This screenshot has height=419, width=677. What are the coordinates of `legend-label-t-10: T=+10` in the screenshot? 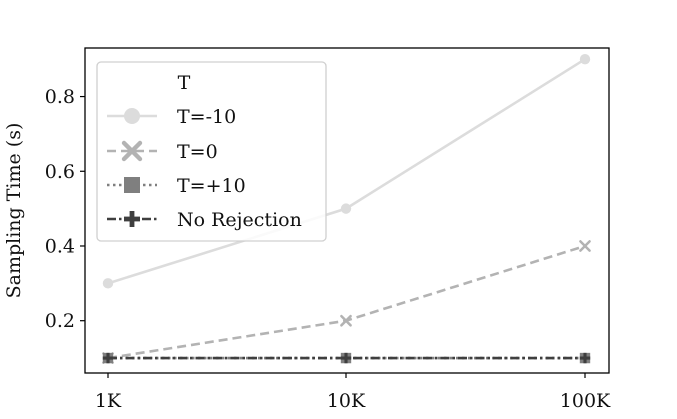 It's located at (211, 186).